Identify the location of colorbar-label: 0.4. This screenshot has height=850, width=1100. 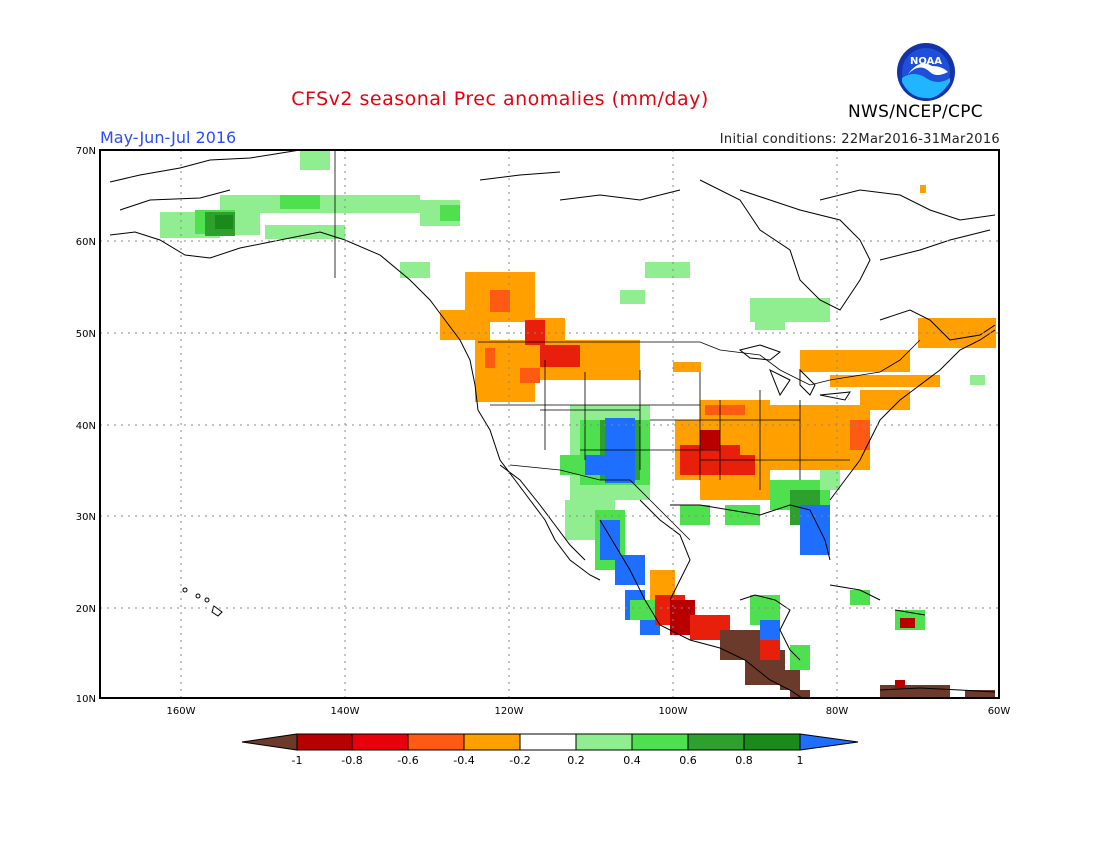
(632, 760).